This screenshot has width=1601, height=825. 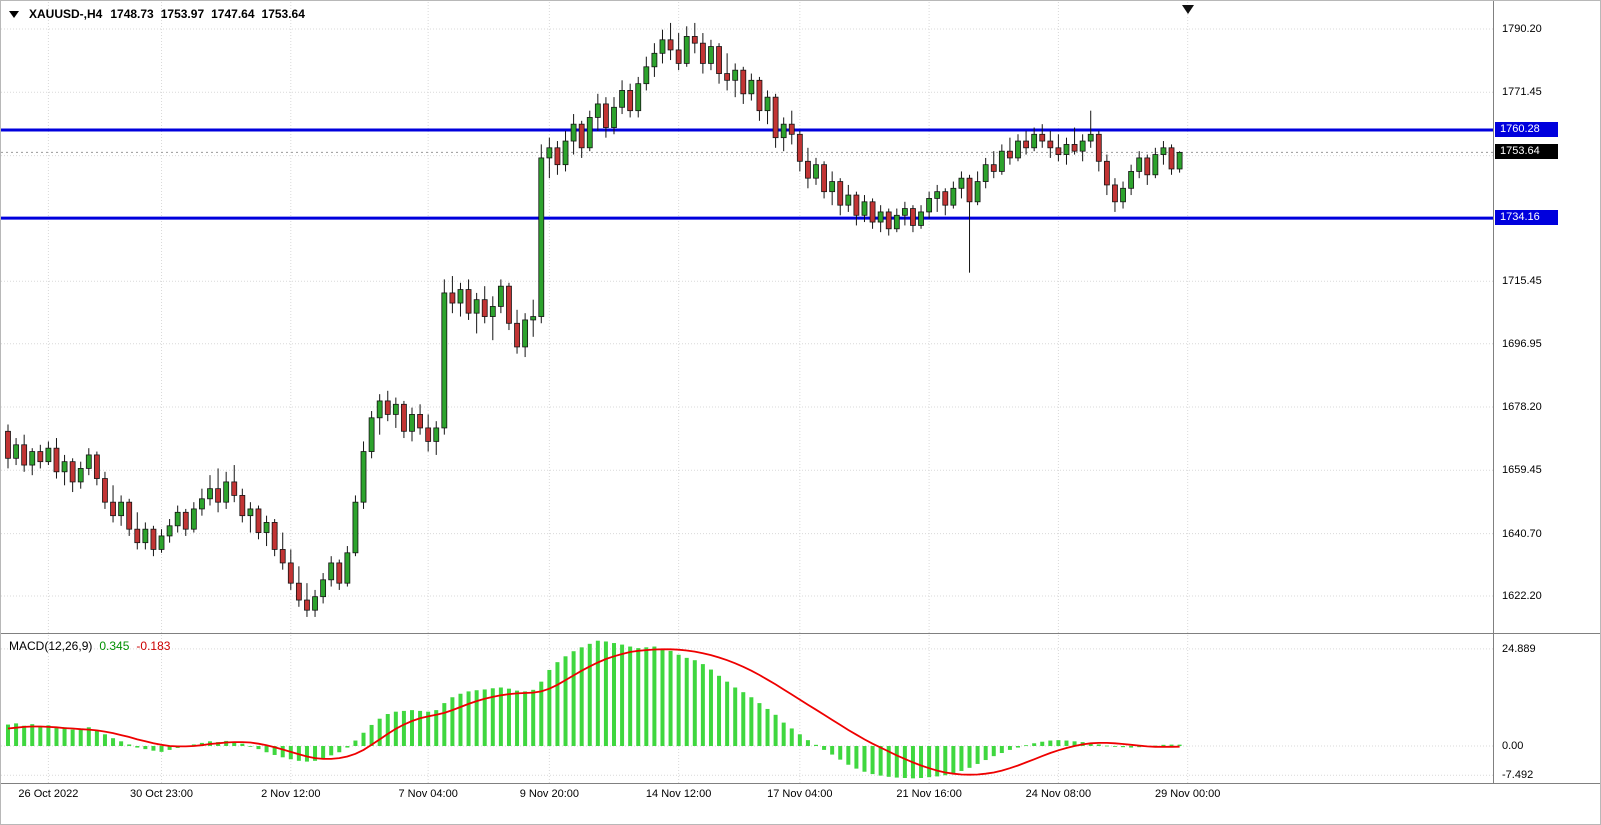 I want to click on hline-upper-price-tag: 1760.28, so click(x=1526, y=129).